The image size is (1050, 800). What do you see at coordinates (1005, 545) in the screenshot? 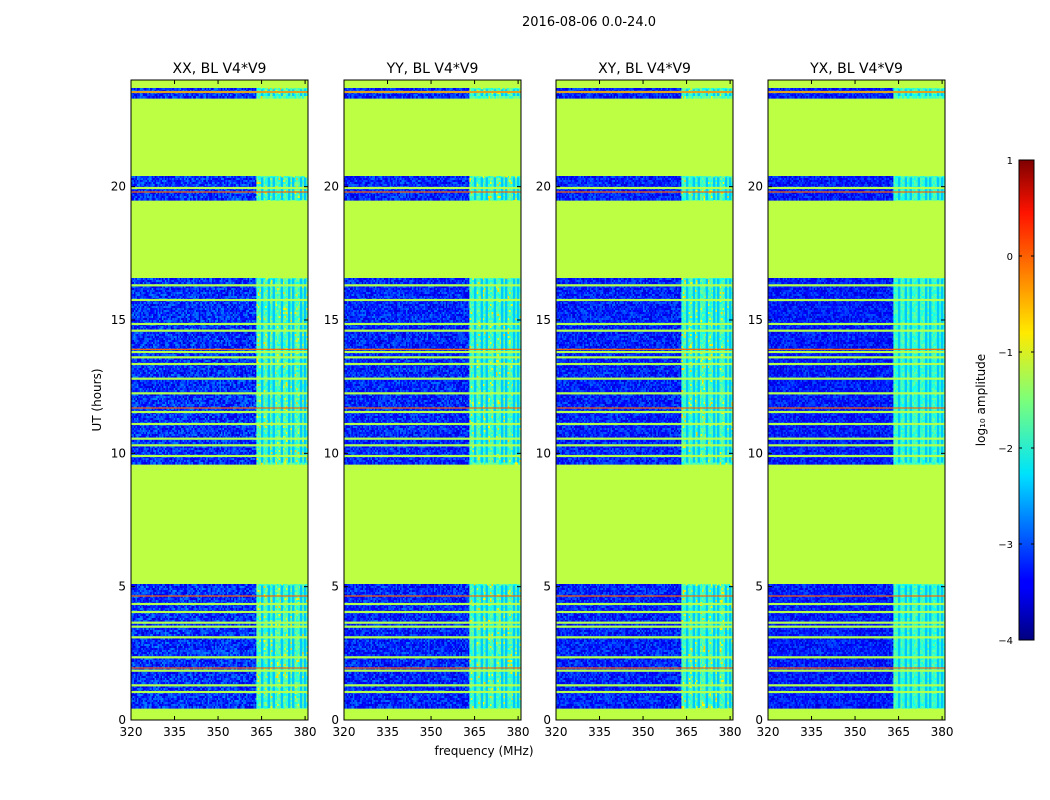
I see `colorbar-tick-label: −3` at bounding box center [1005, 545].